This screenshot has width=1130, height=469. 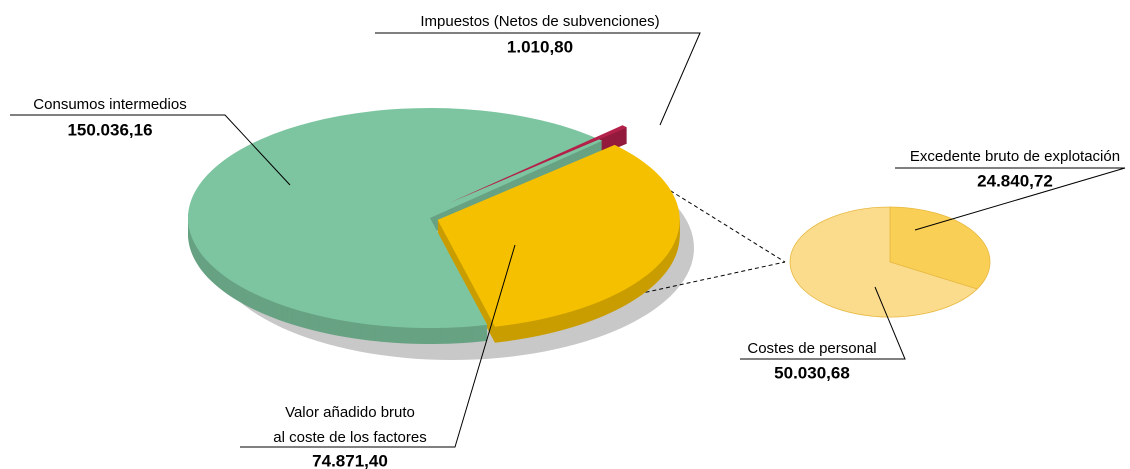 What do you see at coordinates (539, 21) in the screenshot?
I see `slice-label: Impuestos (Netos de subvenciones)` at bounding box center [539, 21].